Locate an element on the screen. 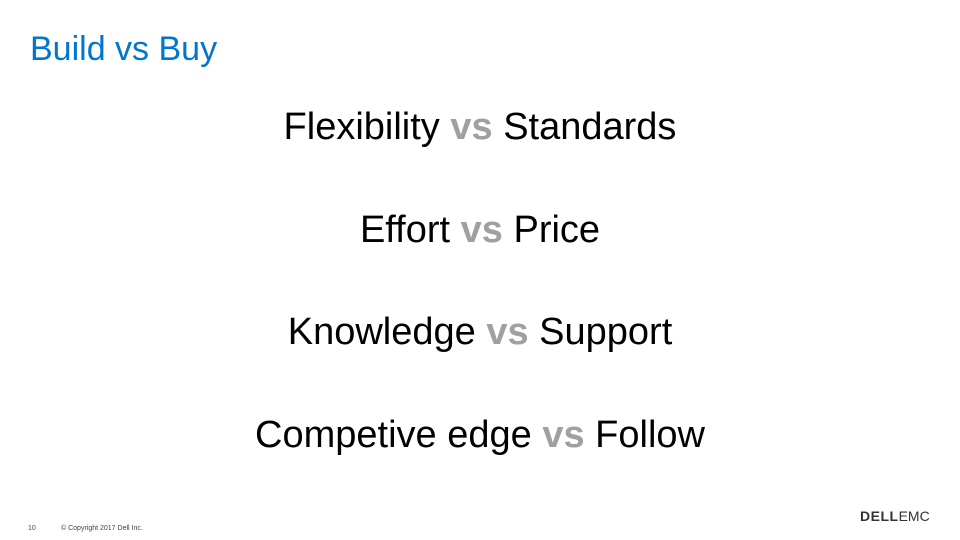  row-right-term: Follow is located at coordinates (650, 435).